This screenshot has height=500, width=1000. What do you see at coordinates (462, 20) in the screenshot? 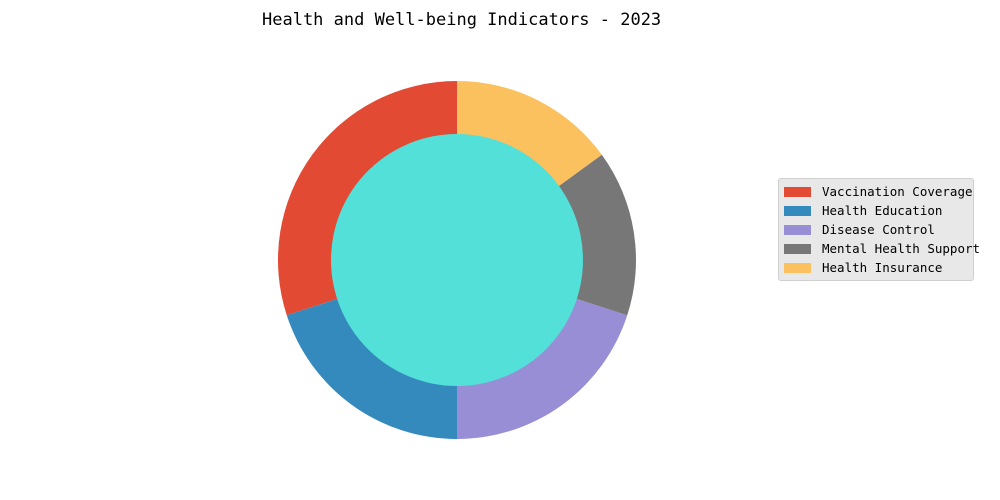
I see `chart-title: Health and Well-being Indicators - 2023` at bounding box center [462, 20].